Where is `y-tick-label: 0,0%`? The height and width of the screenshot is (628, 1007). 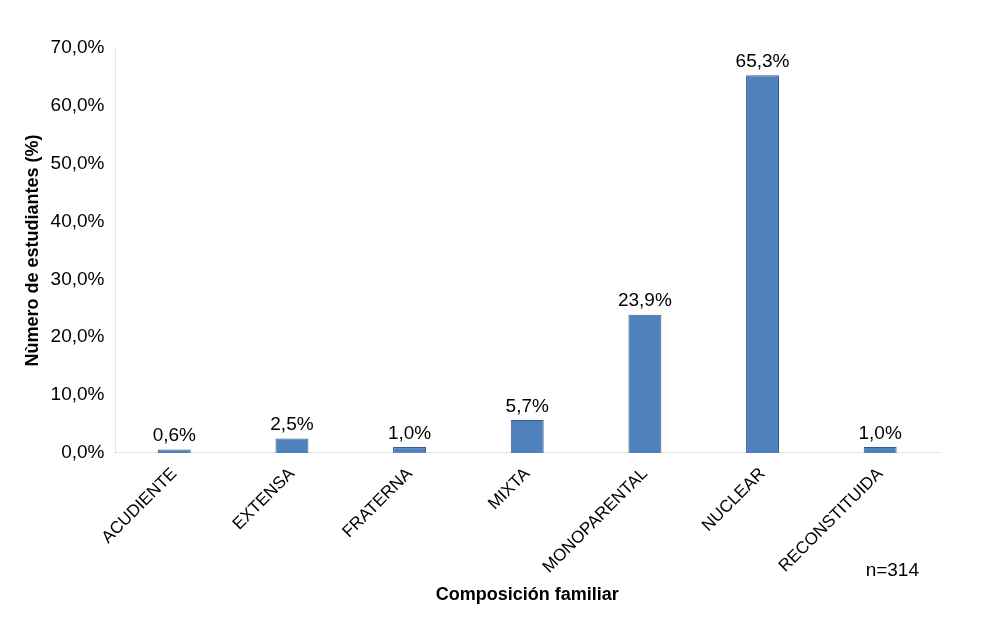 y-tick-label: 0,0% is located at coordinates (83, 452).